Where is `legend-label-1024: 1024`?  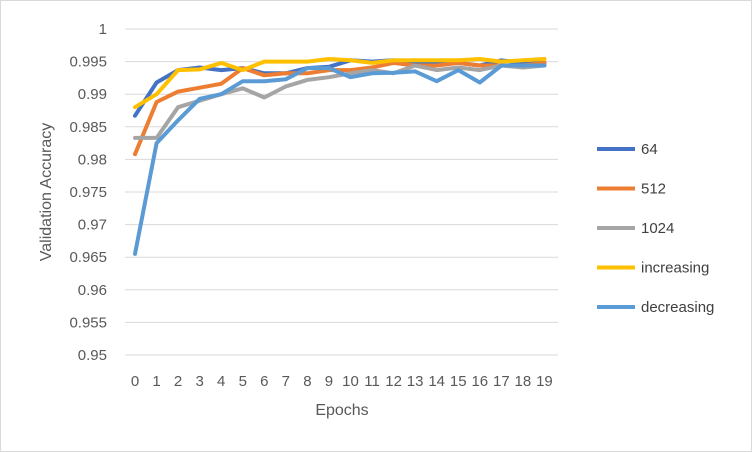
legend-label-1024: 1024 is located at coordinates (657, 228).